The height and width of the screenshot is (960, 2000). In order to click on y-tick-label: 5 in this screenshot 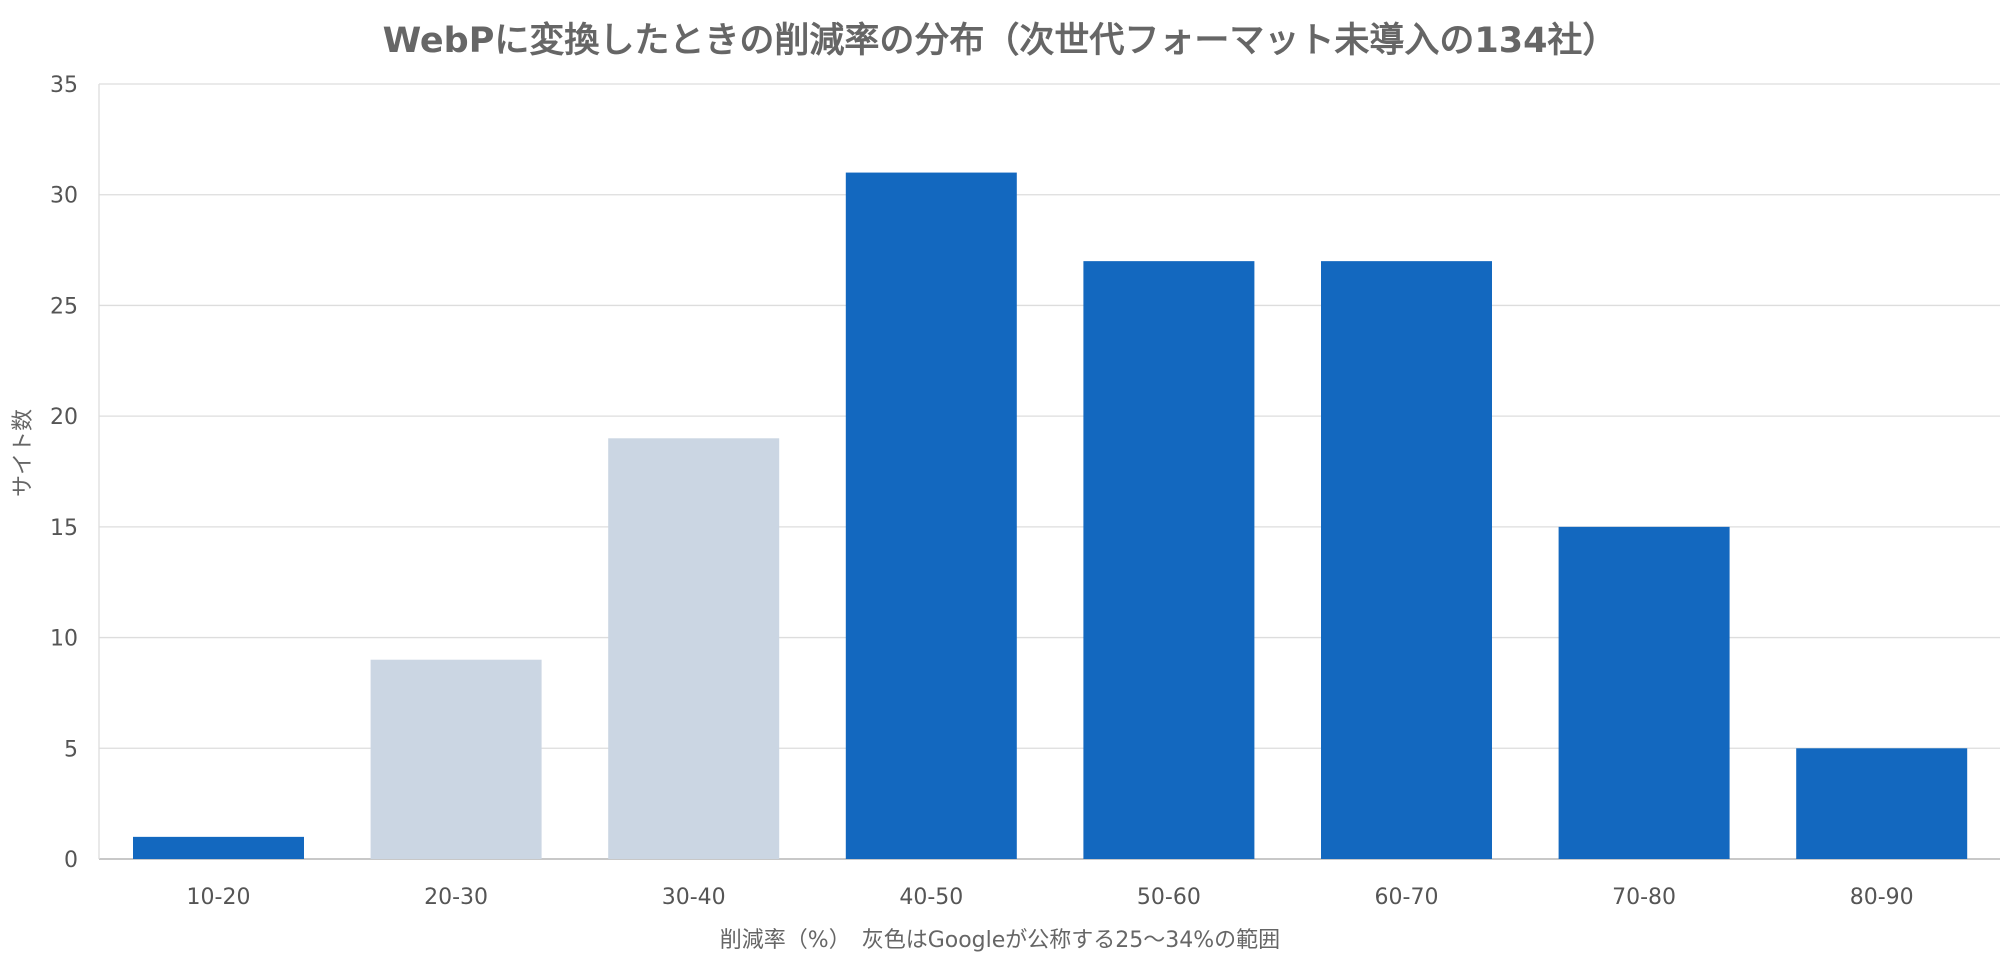, I will do `click(71, 749)`.